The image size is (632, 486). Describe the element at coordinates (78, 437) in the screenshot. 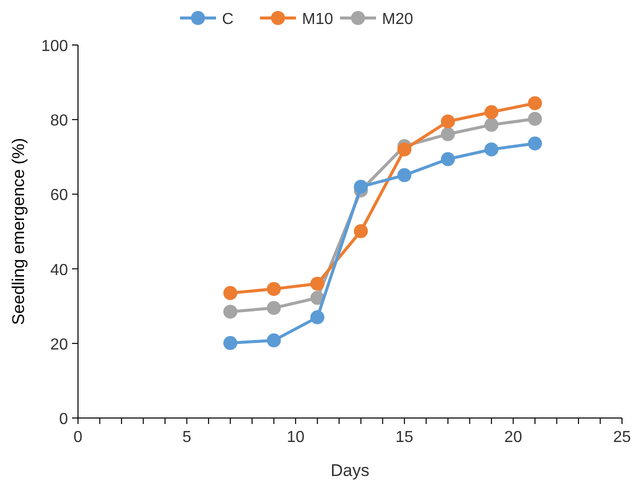

I see `x-tick-label: 0` at that location.